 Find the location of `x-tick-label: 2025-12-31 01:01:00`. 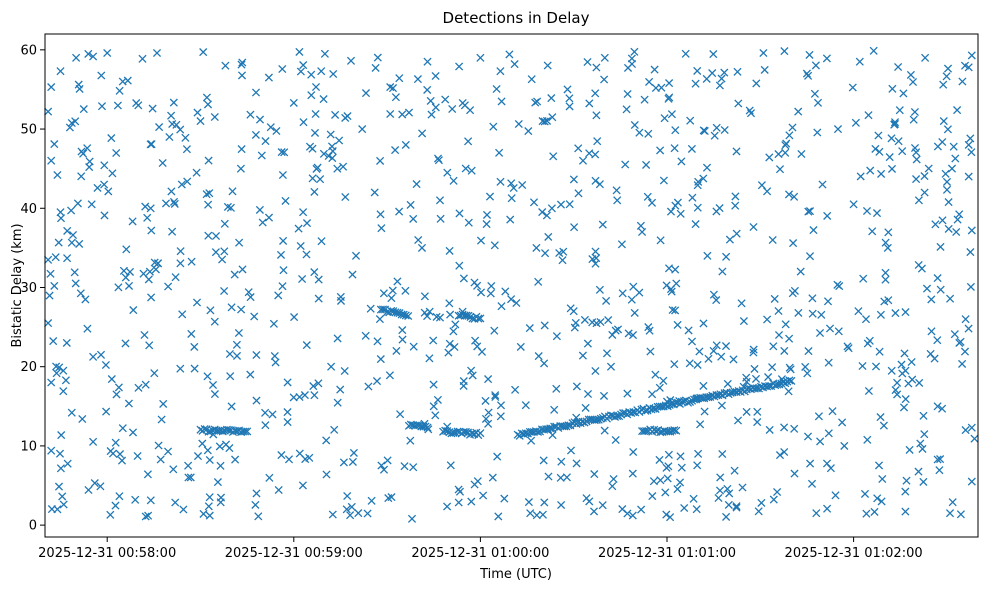

x-tick-label: 2025-12-31 01:01:00 is located at coordinates (667, 553).